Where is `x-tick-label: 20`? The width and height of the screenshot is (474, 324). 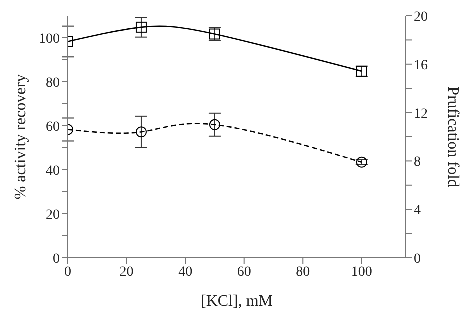 x-tick-label: 20 is located at coordinates (127, 272).